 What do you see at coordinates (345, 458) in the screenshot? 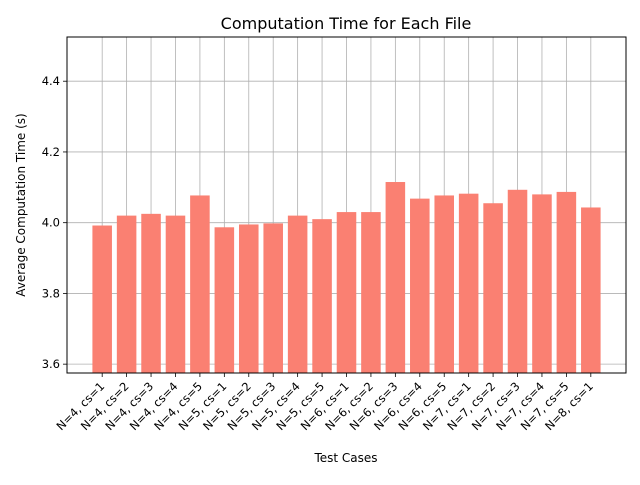
I see `x-axis-label: Test Cases` at bounding box center [345, 458].